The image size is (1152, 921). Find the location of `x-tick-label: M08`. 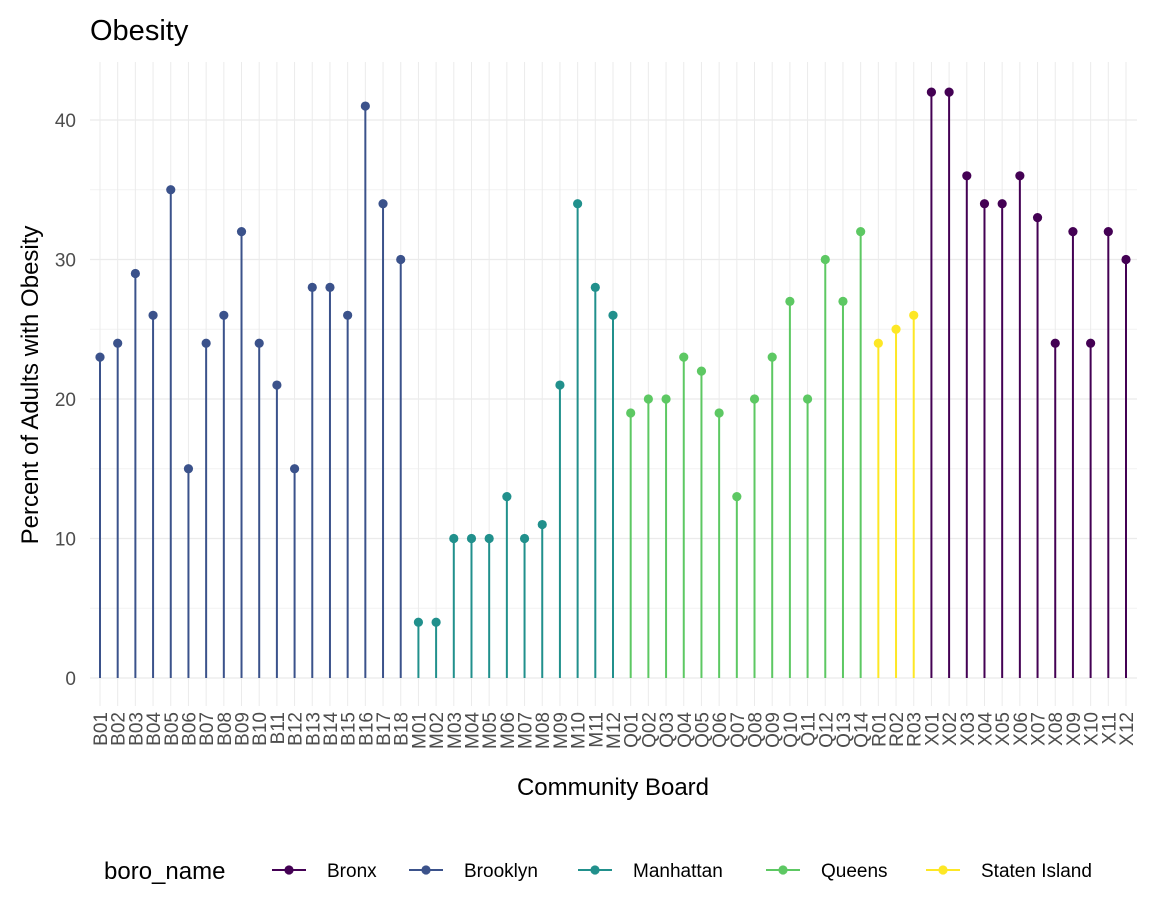

x-tick-label: M08 is located at coordinates (543, 730).